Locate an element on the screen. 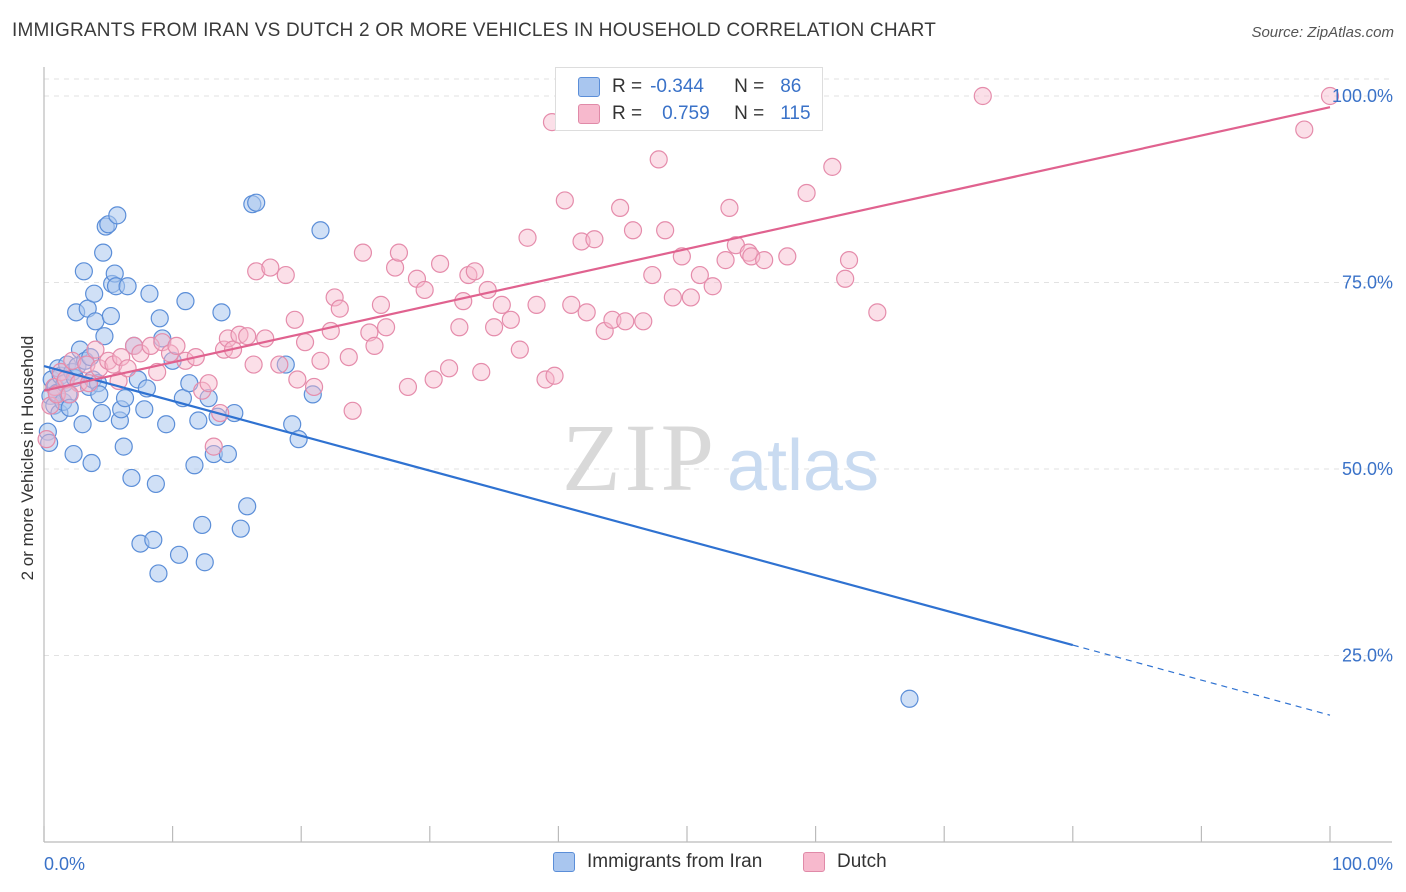  legend-row-dutch: R = 0.759 N = 115 is located at coordinates (694, 114).